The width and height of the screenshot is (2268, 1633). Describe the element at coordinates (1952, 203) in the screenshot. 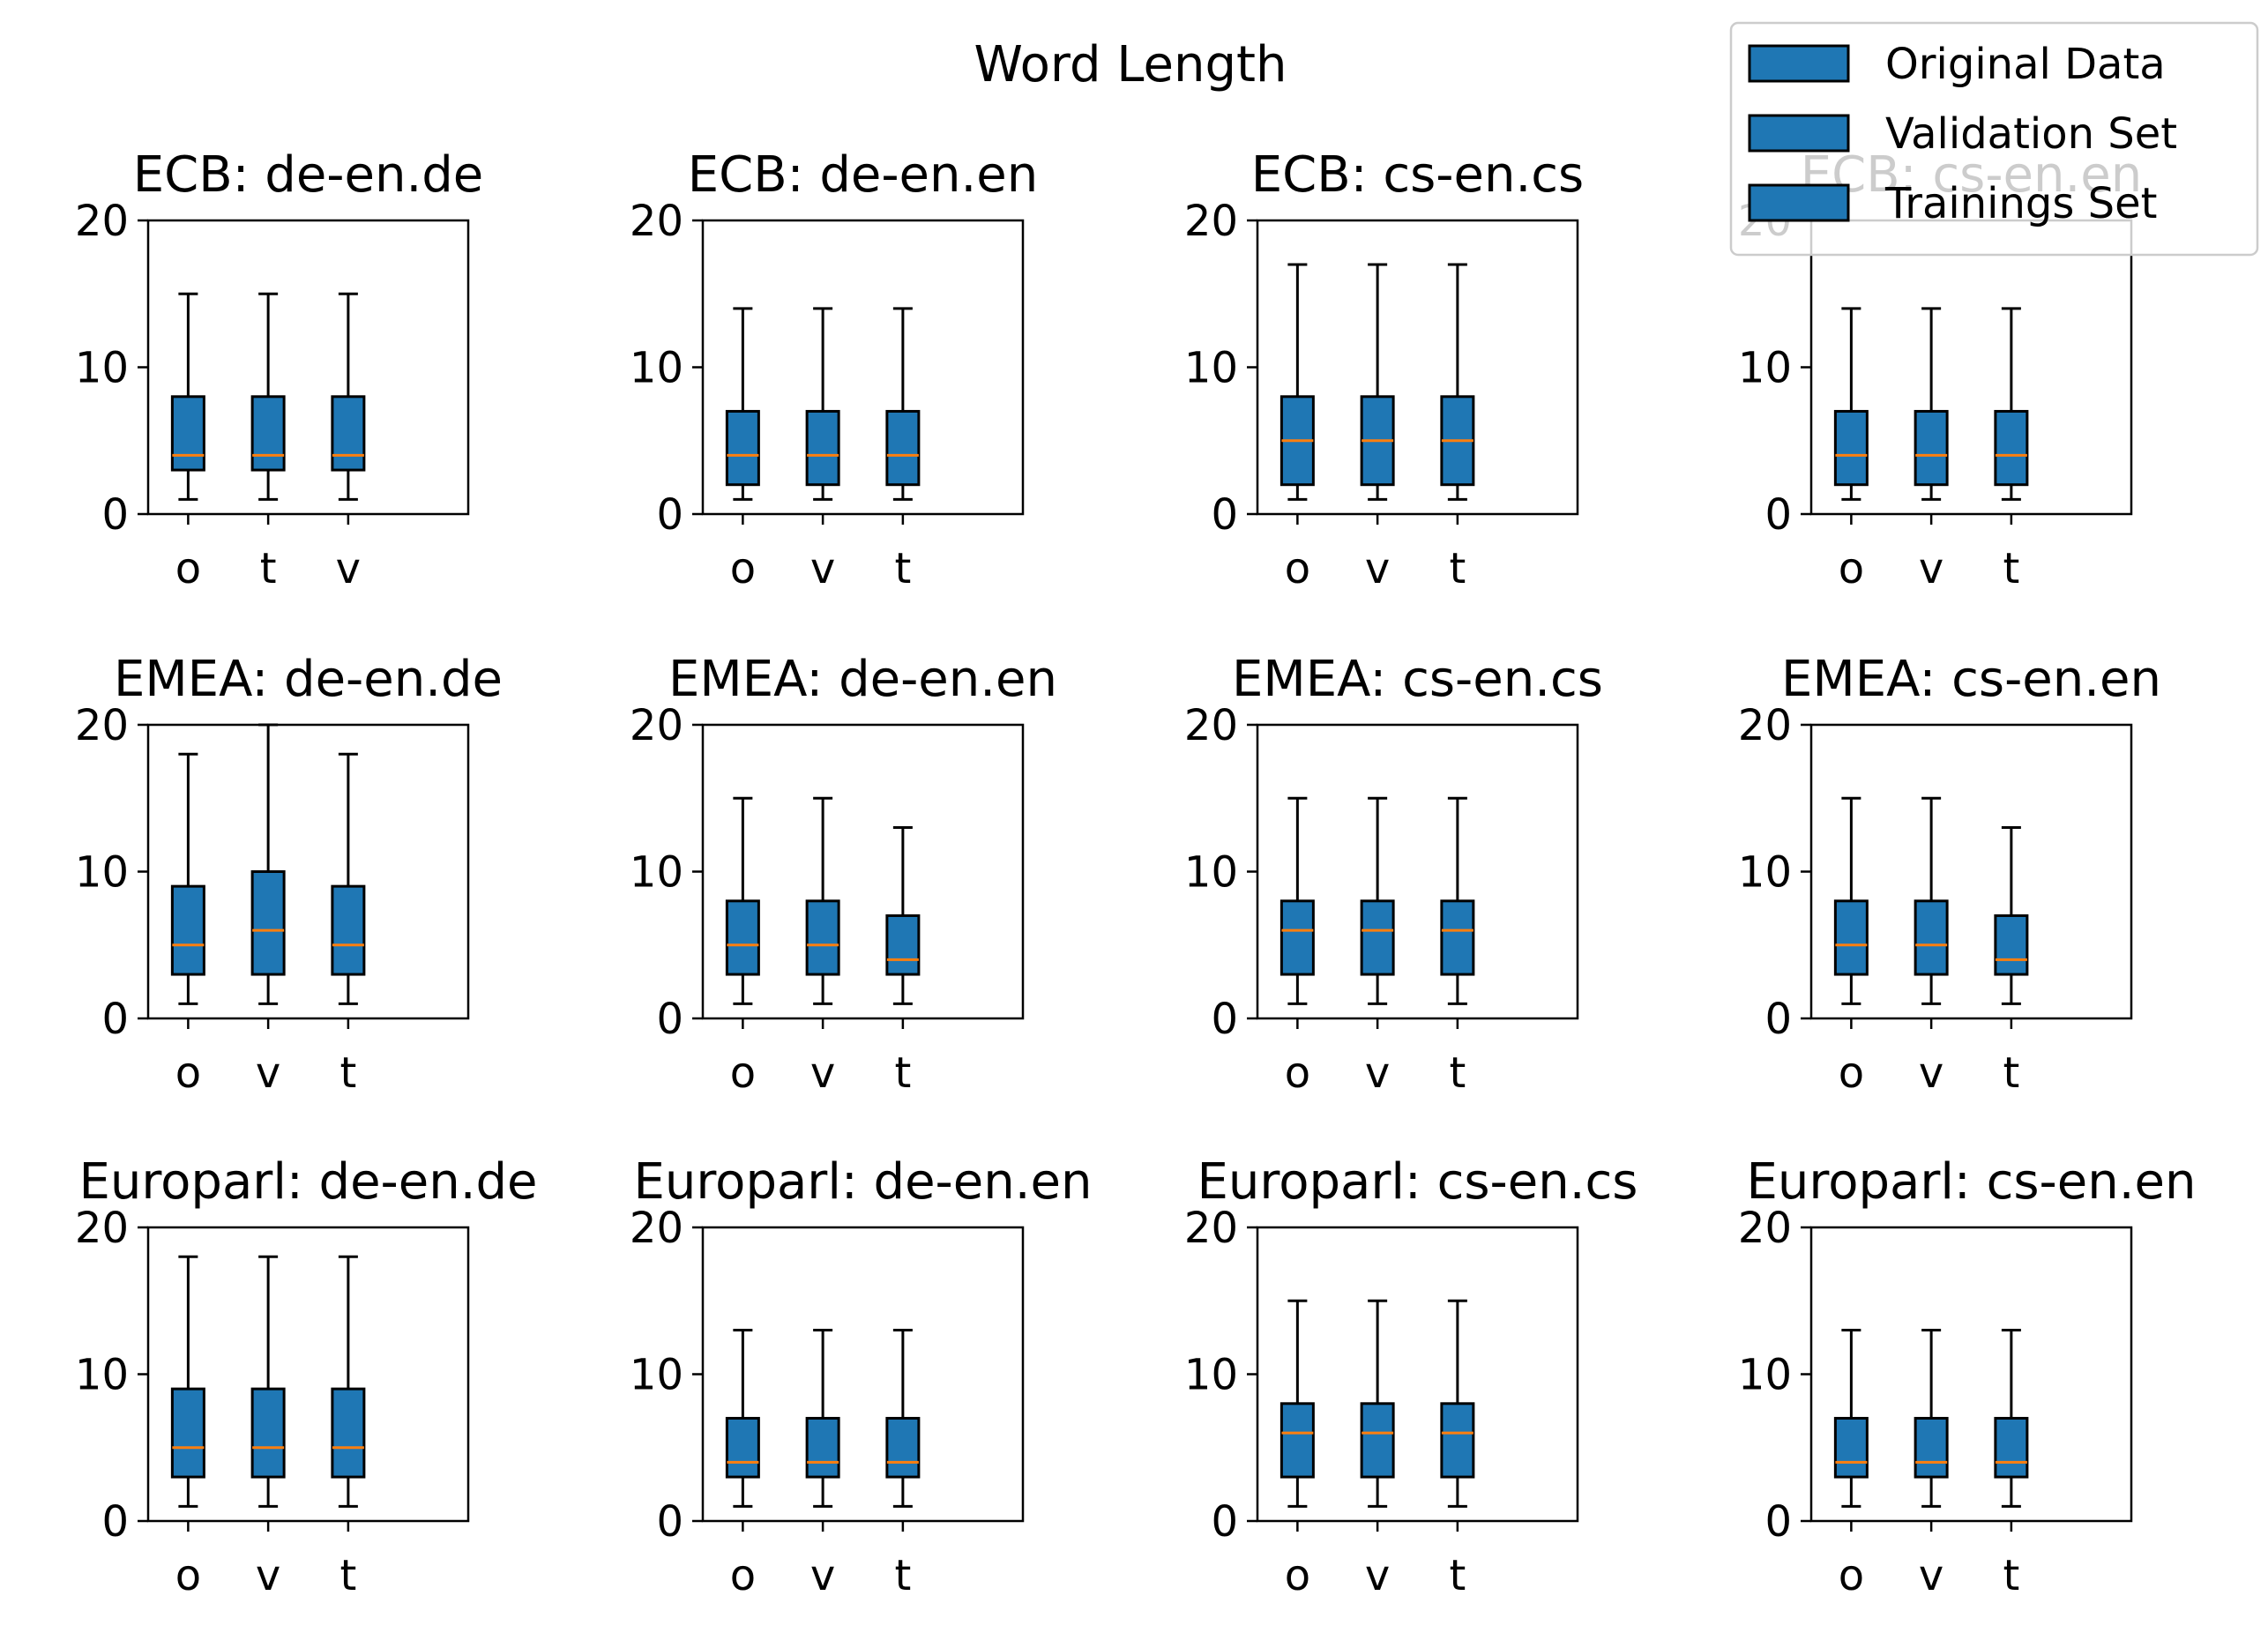

I see `legend-entry: Trainings Set` at that location.